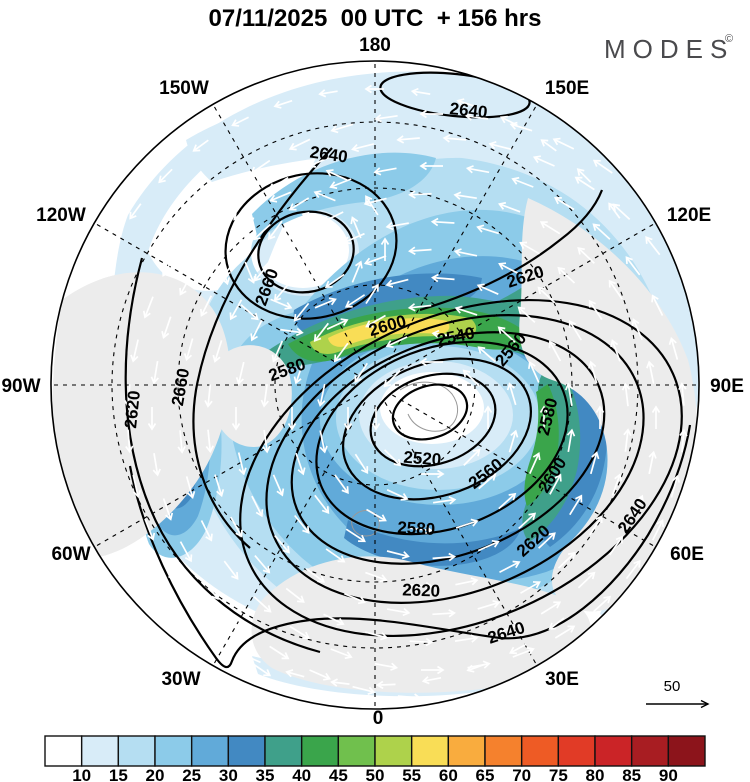 This screenshot has height=782, width=750. Describe the element at coordinates (378, 718) in the screenshot. I see `meridian-label-0: 0` at that location.